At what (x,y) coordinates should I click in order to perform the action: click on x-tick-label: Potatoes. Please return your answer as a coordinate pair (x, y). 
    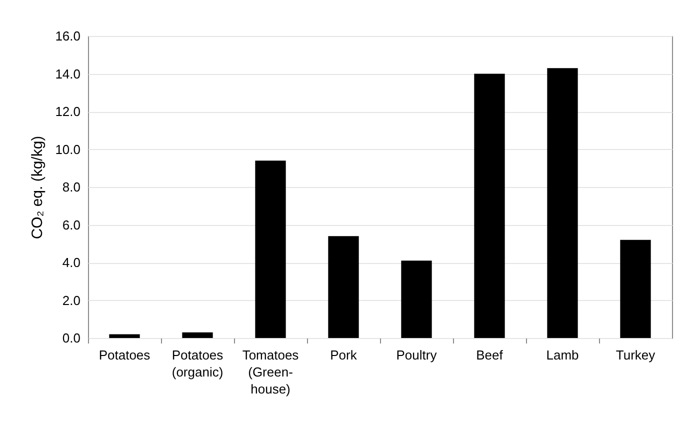
    Looking at the image, I should click on (124, 355).